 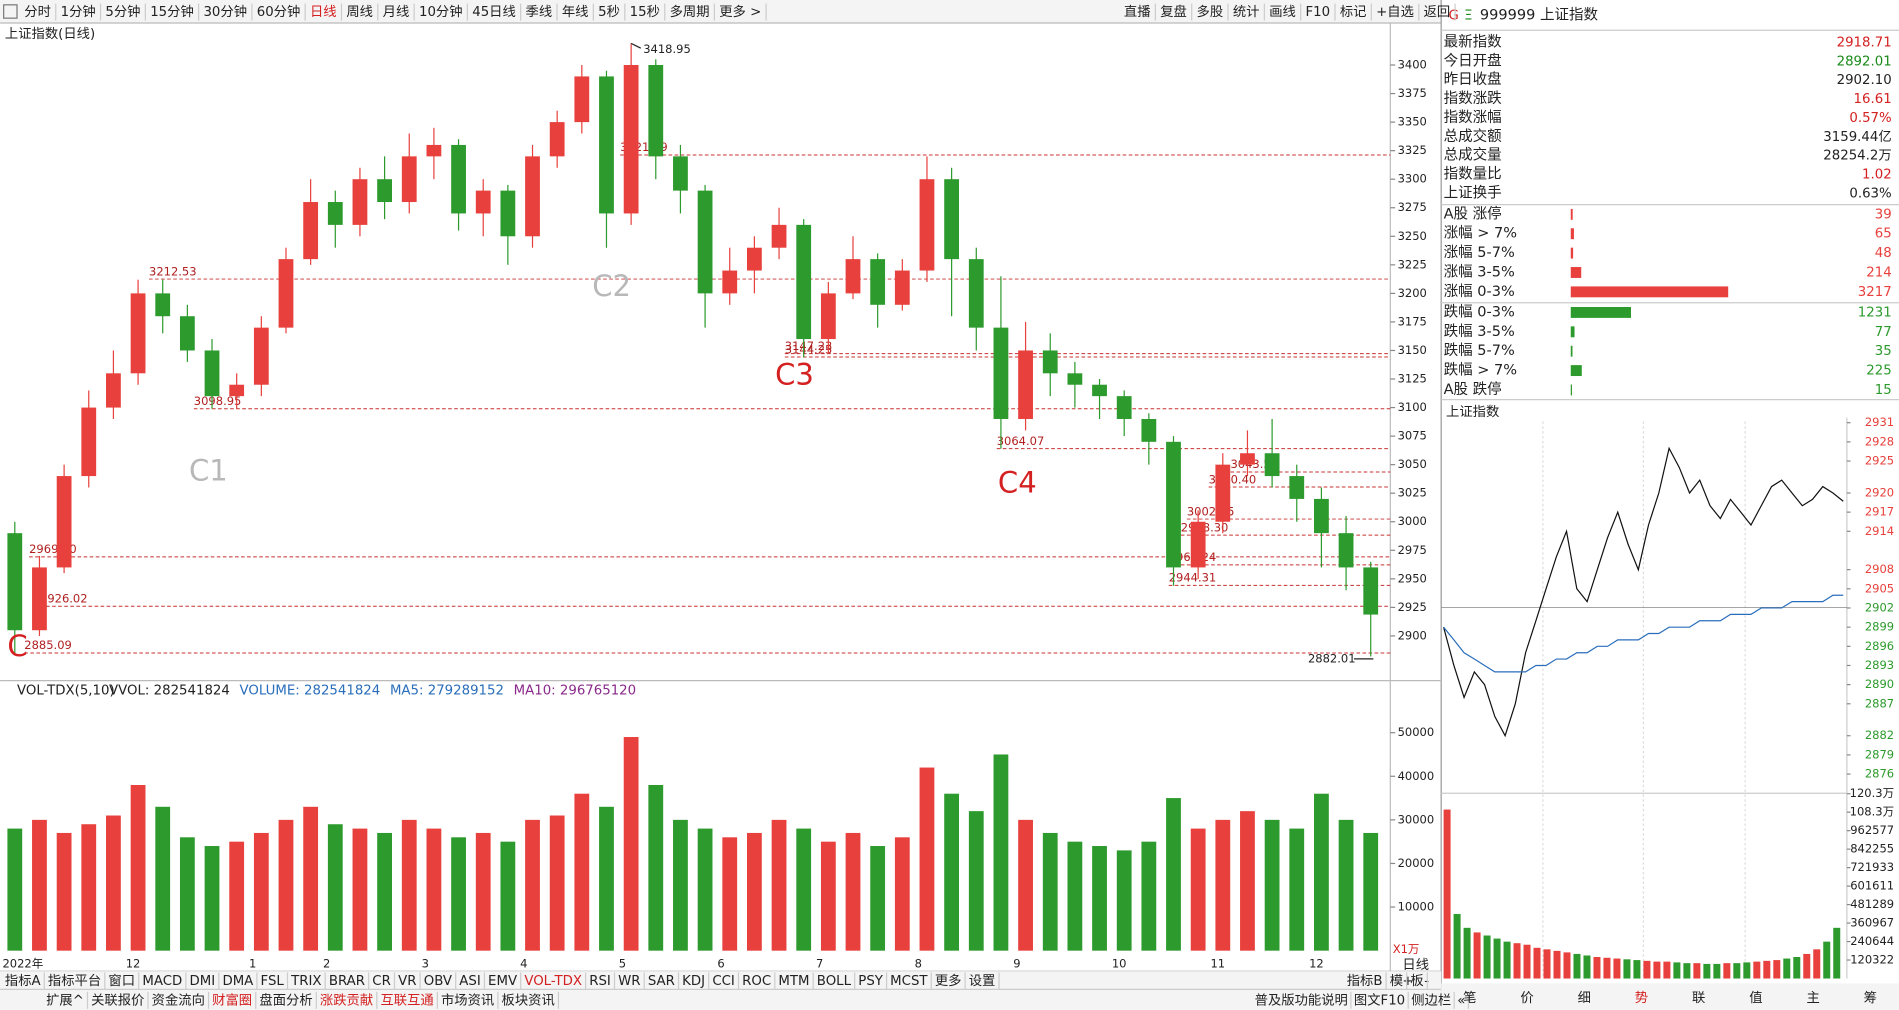 What do you see at coordinates (1282, 12) in the screenshot?
I see `toolbar-button: 画线` at bounding box center [1282, 12].